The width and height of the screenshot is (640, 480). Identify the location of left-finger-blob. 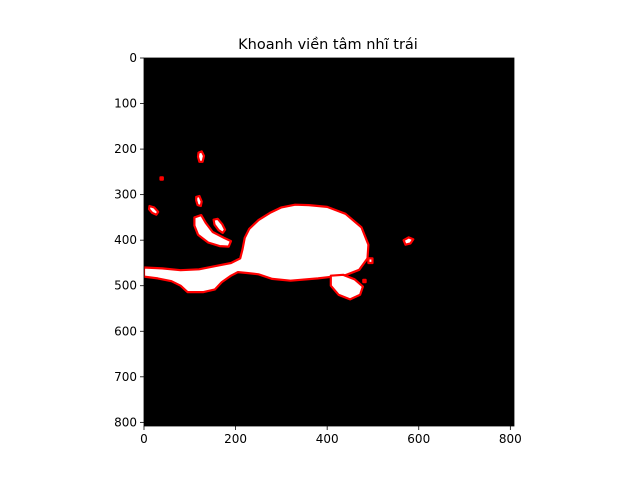
(213, 231).